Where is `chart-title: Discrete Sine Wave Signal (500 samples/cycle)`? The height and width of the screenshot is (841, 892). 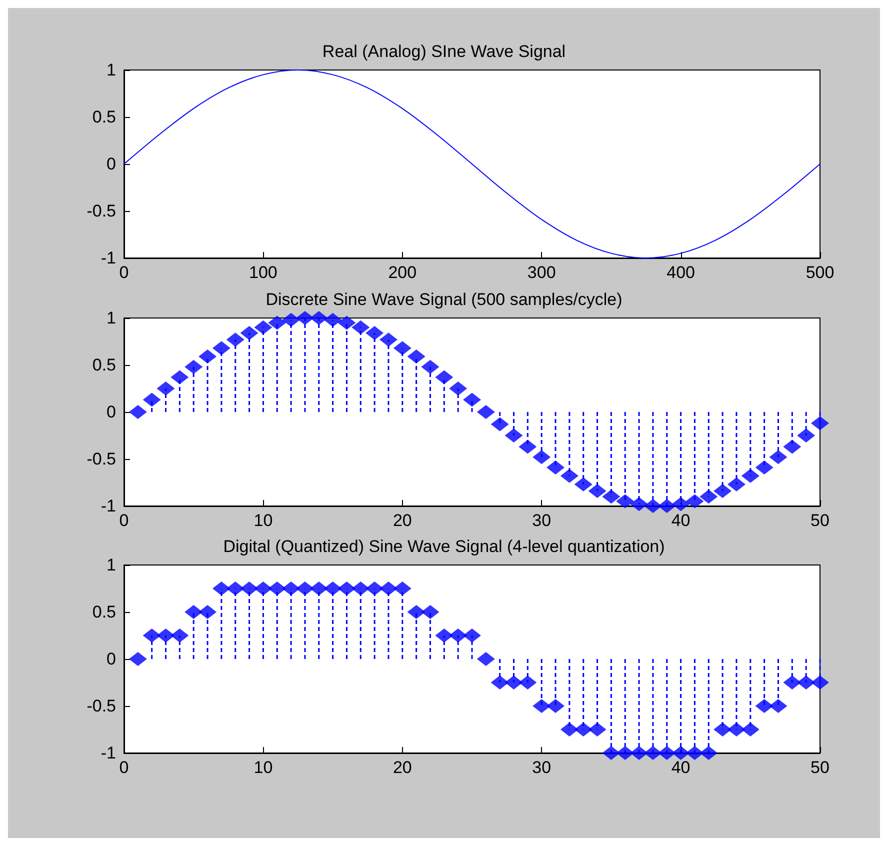 chart-title: Discrete Sine Wave Signal (500 samples/cycle) is located at coordinates (444, 299).